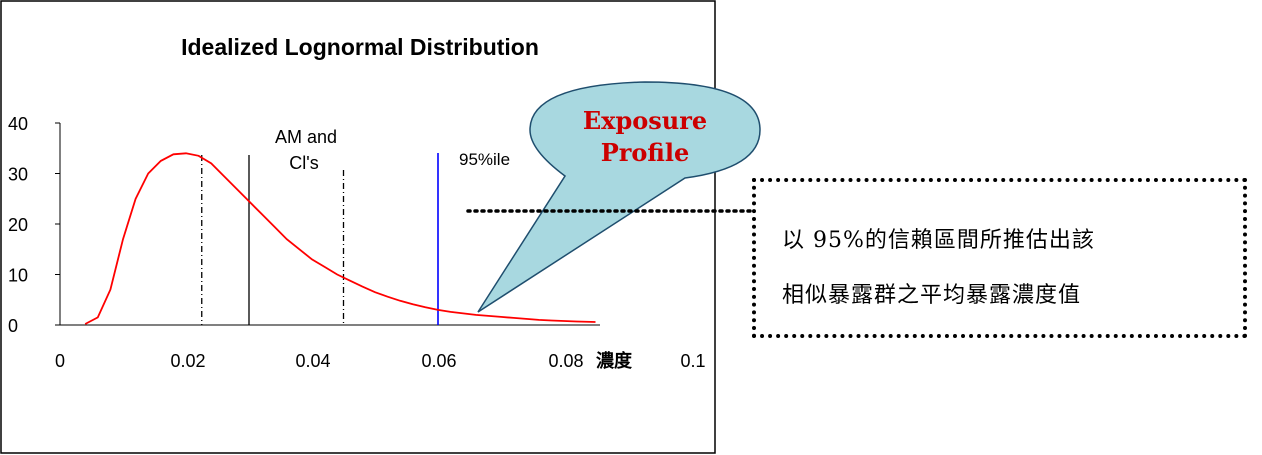  What do you see at coordinates (320, 239) in the screenshot?
I see `reference-lines` at bounding box center [320, 239].